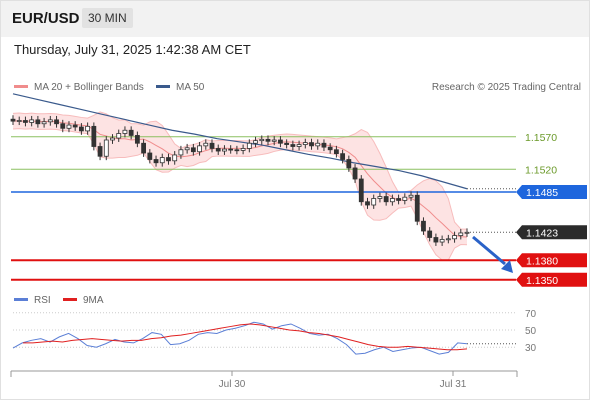  Describe the element at coordinates (507, 266) in the screenshot. I see `arrow-head` at that location.